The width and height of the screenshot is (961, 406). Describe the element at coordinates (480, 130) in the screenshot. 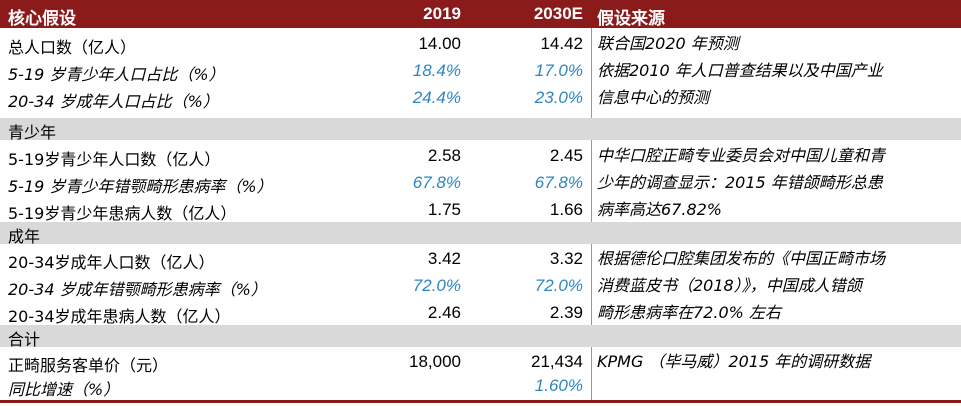

I see `section-youth: 青少年` at that location.